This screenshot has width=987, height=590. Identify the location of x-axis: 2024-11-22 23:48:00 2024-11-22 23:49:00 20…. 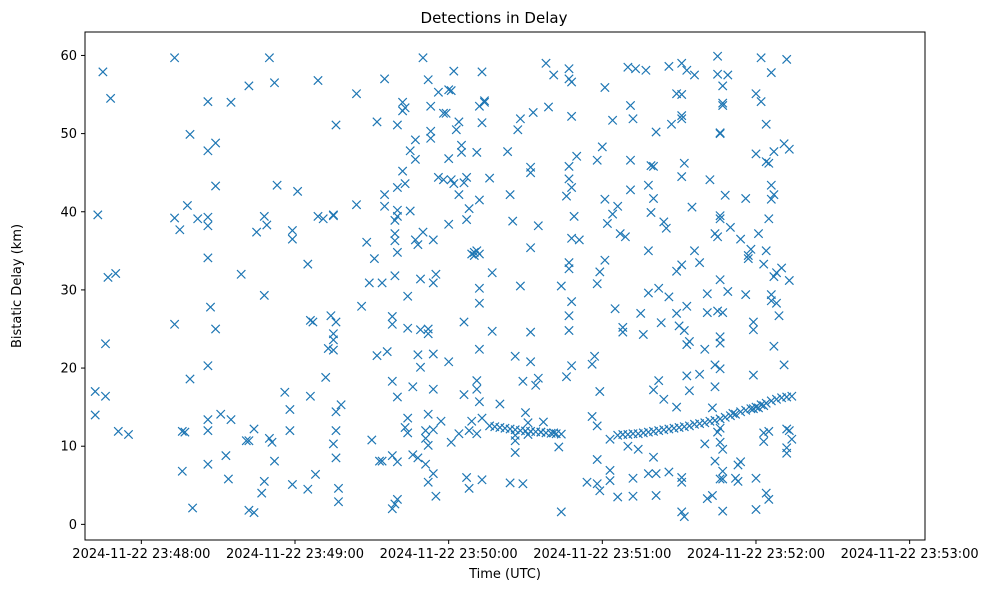
(525, 551).